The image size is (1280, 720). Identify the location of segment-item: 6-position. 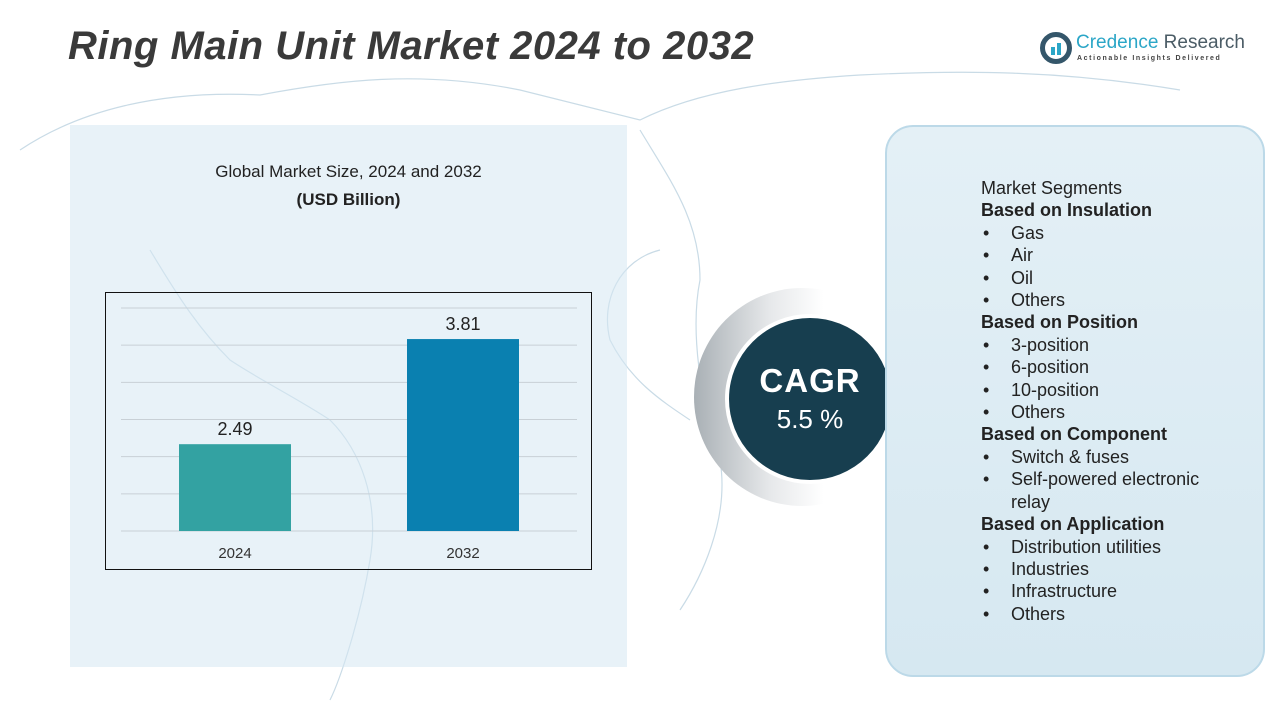
(1111, 367).